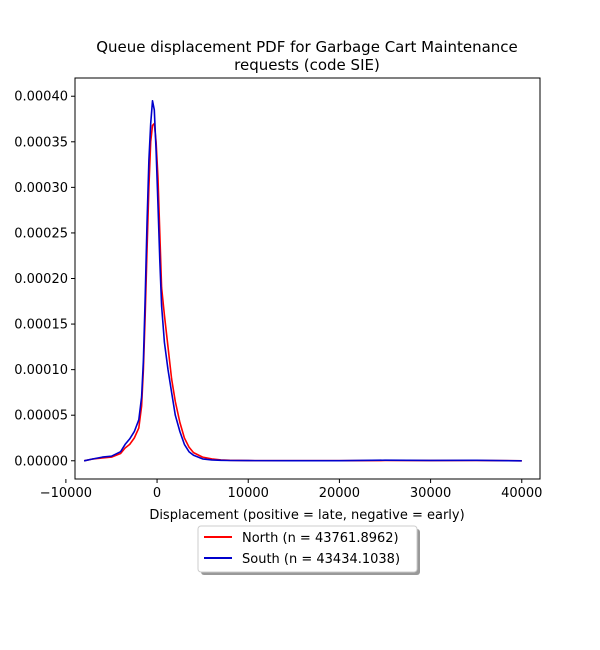 The image size is (600, 650). I want to click on chart-title-line-2: requests (code SIE), so click(307, 65).